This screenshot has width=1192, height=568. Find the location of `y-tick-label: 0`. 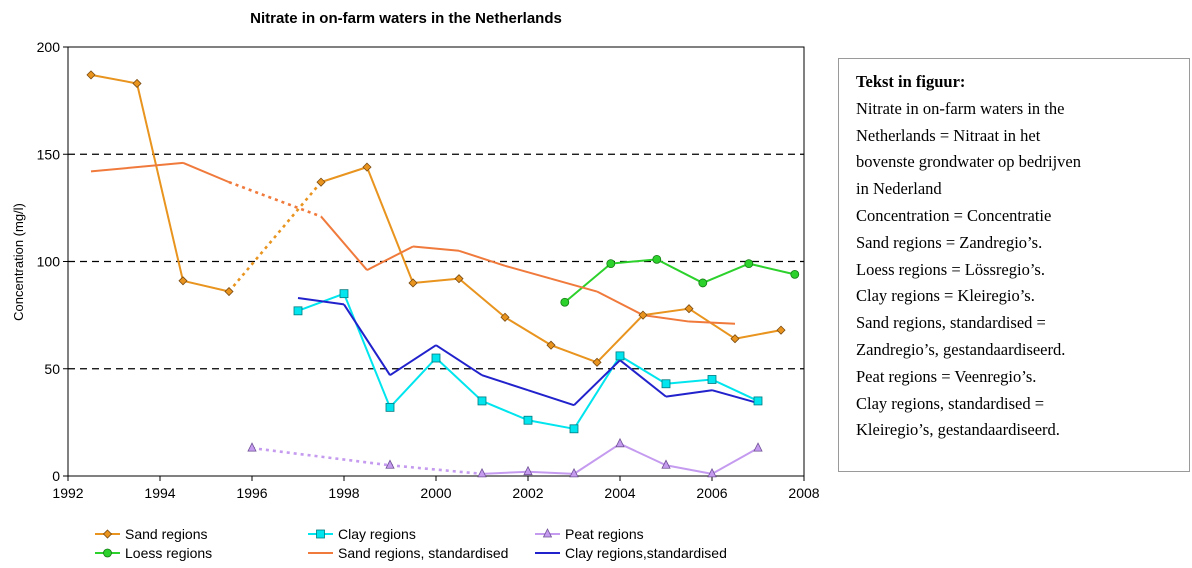

y-tick-label: 0 is located at coordinates (56, 476).